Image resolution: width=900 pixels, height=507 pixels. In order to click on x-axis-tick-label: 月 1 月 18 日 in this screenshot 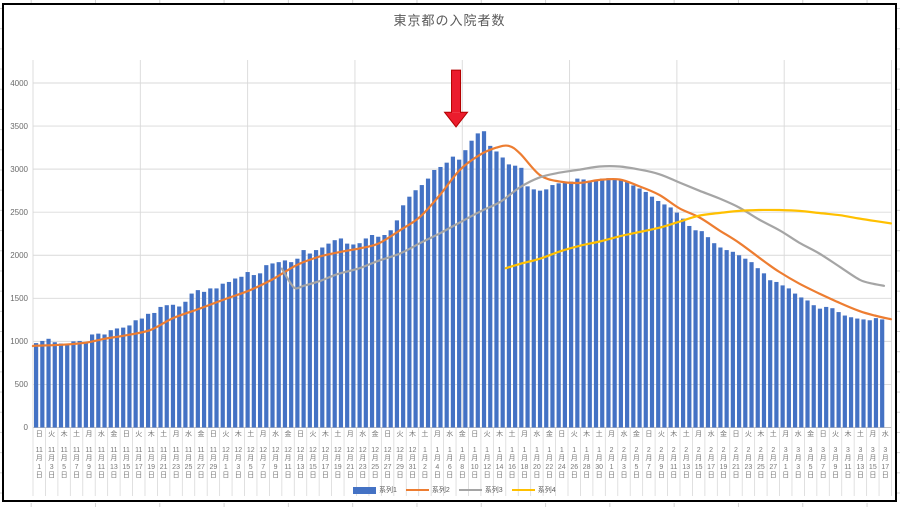, I will do `click(524, 455)`.